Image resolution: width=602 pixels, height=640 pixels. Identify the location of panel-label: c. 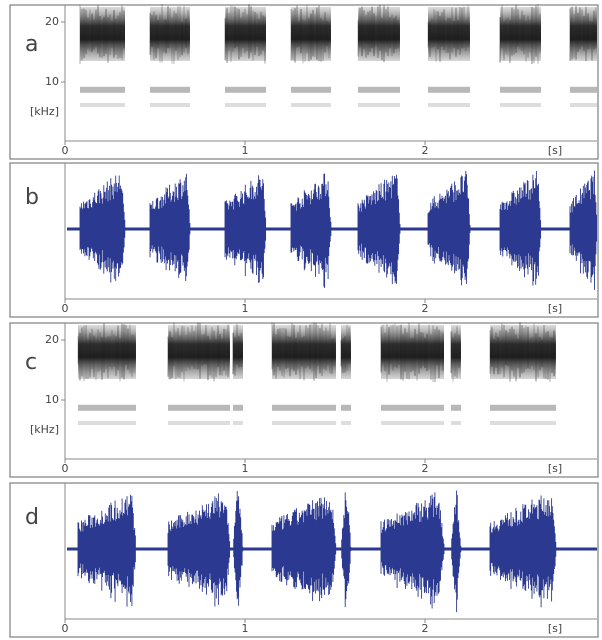
(31, 362).